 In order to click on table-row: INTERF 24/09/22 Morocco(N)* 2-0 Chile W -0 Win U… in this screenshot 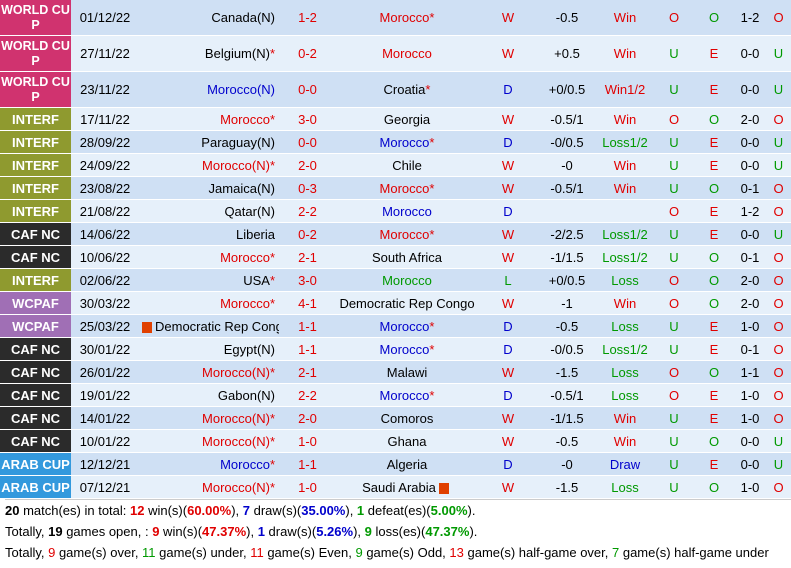, I will do `click(395, 165)`.